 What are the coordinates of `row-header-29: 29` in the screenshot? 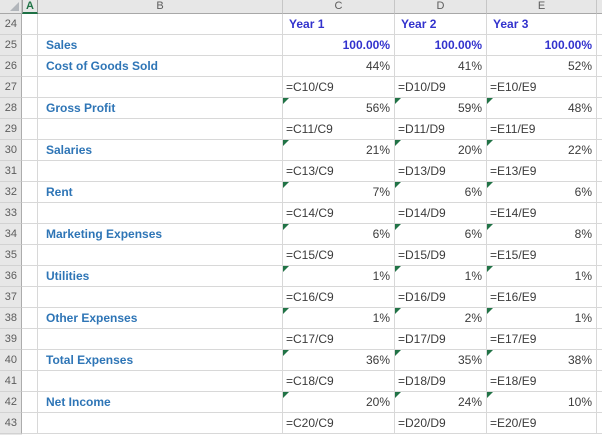 It's located at (11, 129).